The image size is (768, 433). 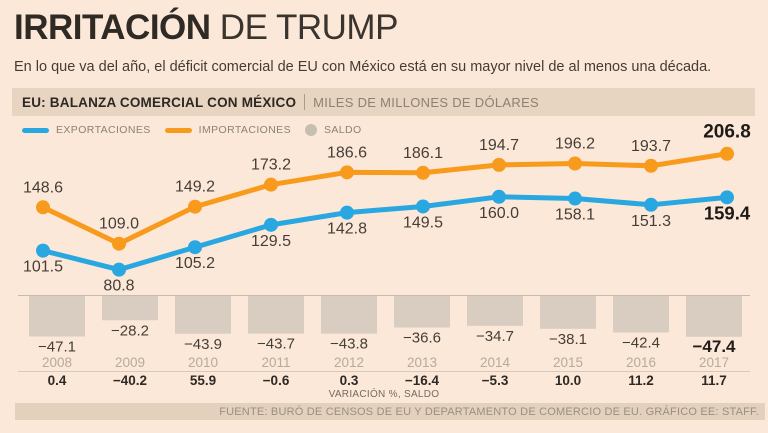 I want to click on title-light-part: DE TRUMP, so click(x=304, y=27).